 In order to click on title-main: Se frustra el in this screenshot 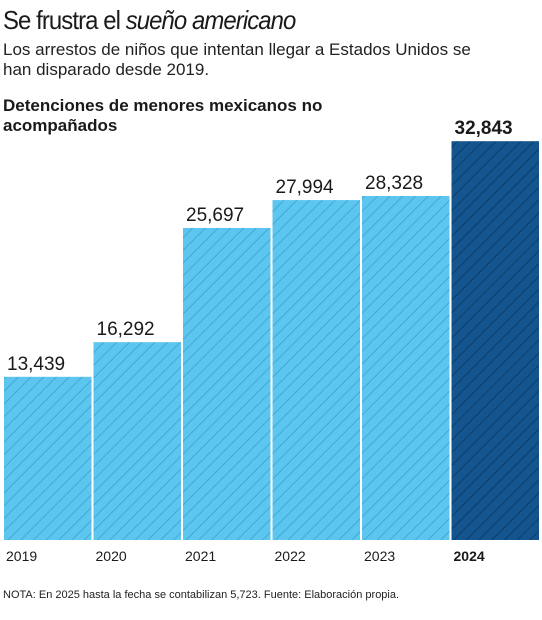, I will do `click(64, 20)`.